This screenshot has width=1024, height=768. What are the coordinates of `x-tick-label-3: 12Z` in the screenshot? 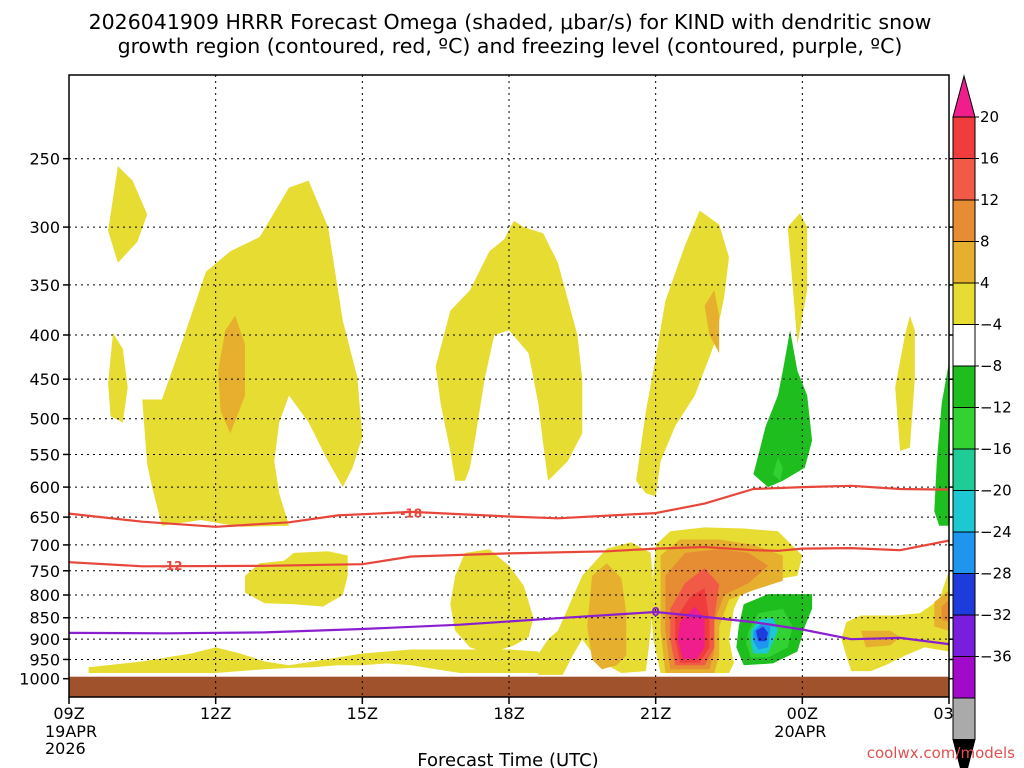 It's located at (215, 713).